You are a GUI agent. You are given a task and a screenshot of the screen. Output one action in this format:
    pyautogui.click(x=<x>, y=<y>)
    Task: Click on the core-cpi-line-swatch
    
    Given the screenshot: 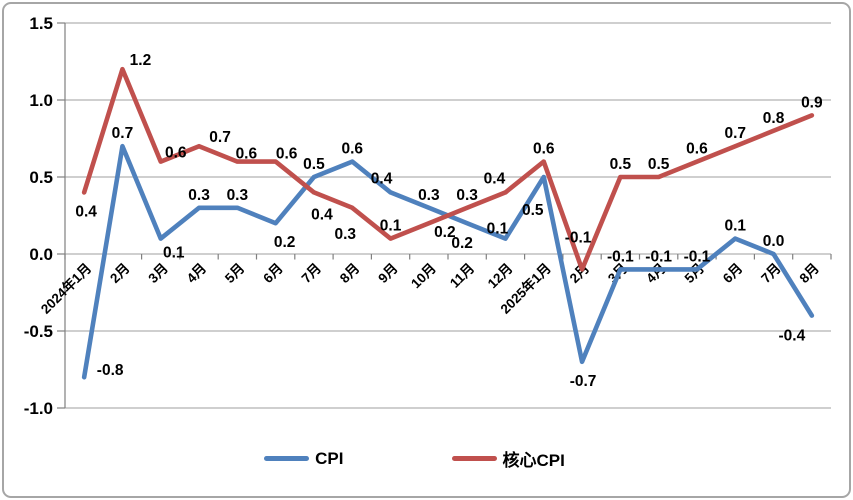 What is the action you would take?
    pyautogui.click(x=474, y=458)
    